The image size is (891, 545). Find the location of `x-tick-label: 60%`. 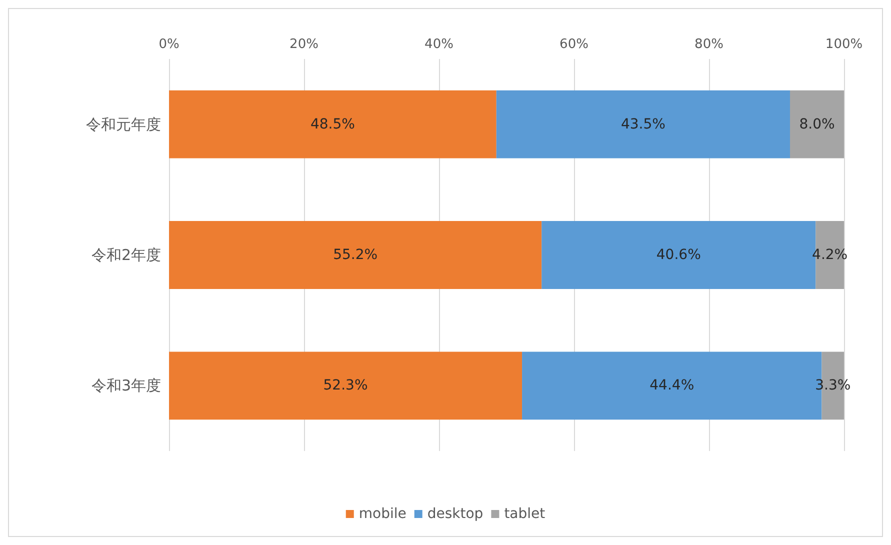

x-tick-label: 60% is located at coordinates (574, 44).